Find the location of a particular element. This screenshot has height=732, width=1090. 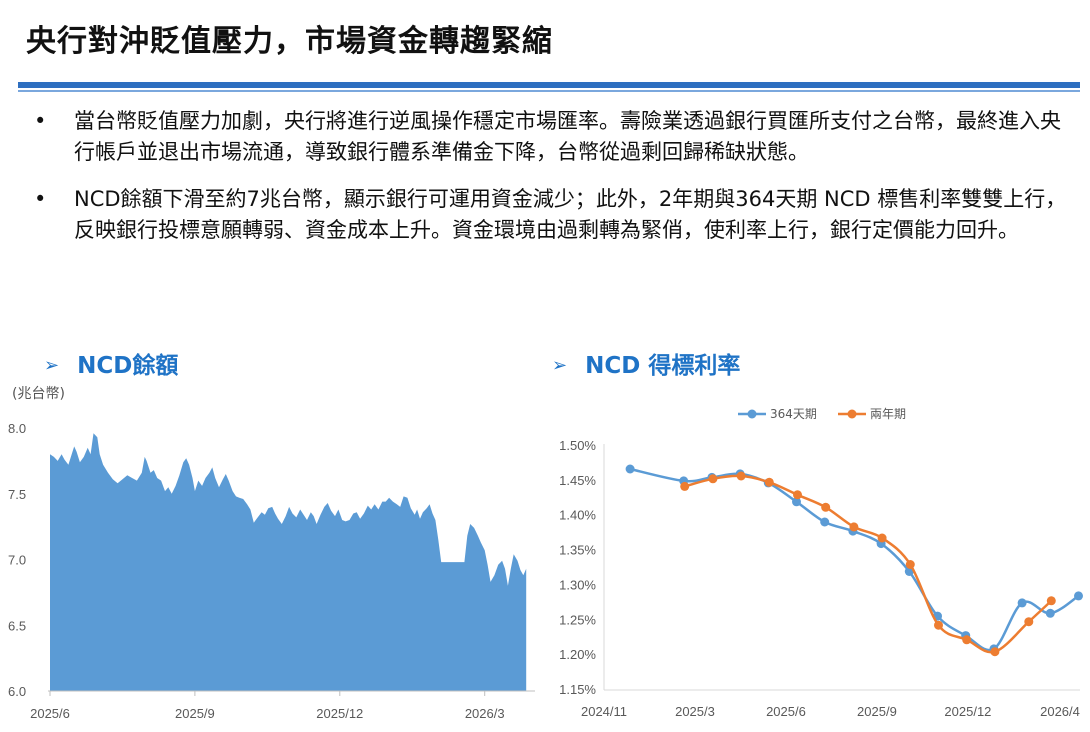

y-tick-label: 1.20% is located at coordinates (577, 654).